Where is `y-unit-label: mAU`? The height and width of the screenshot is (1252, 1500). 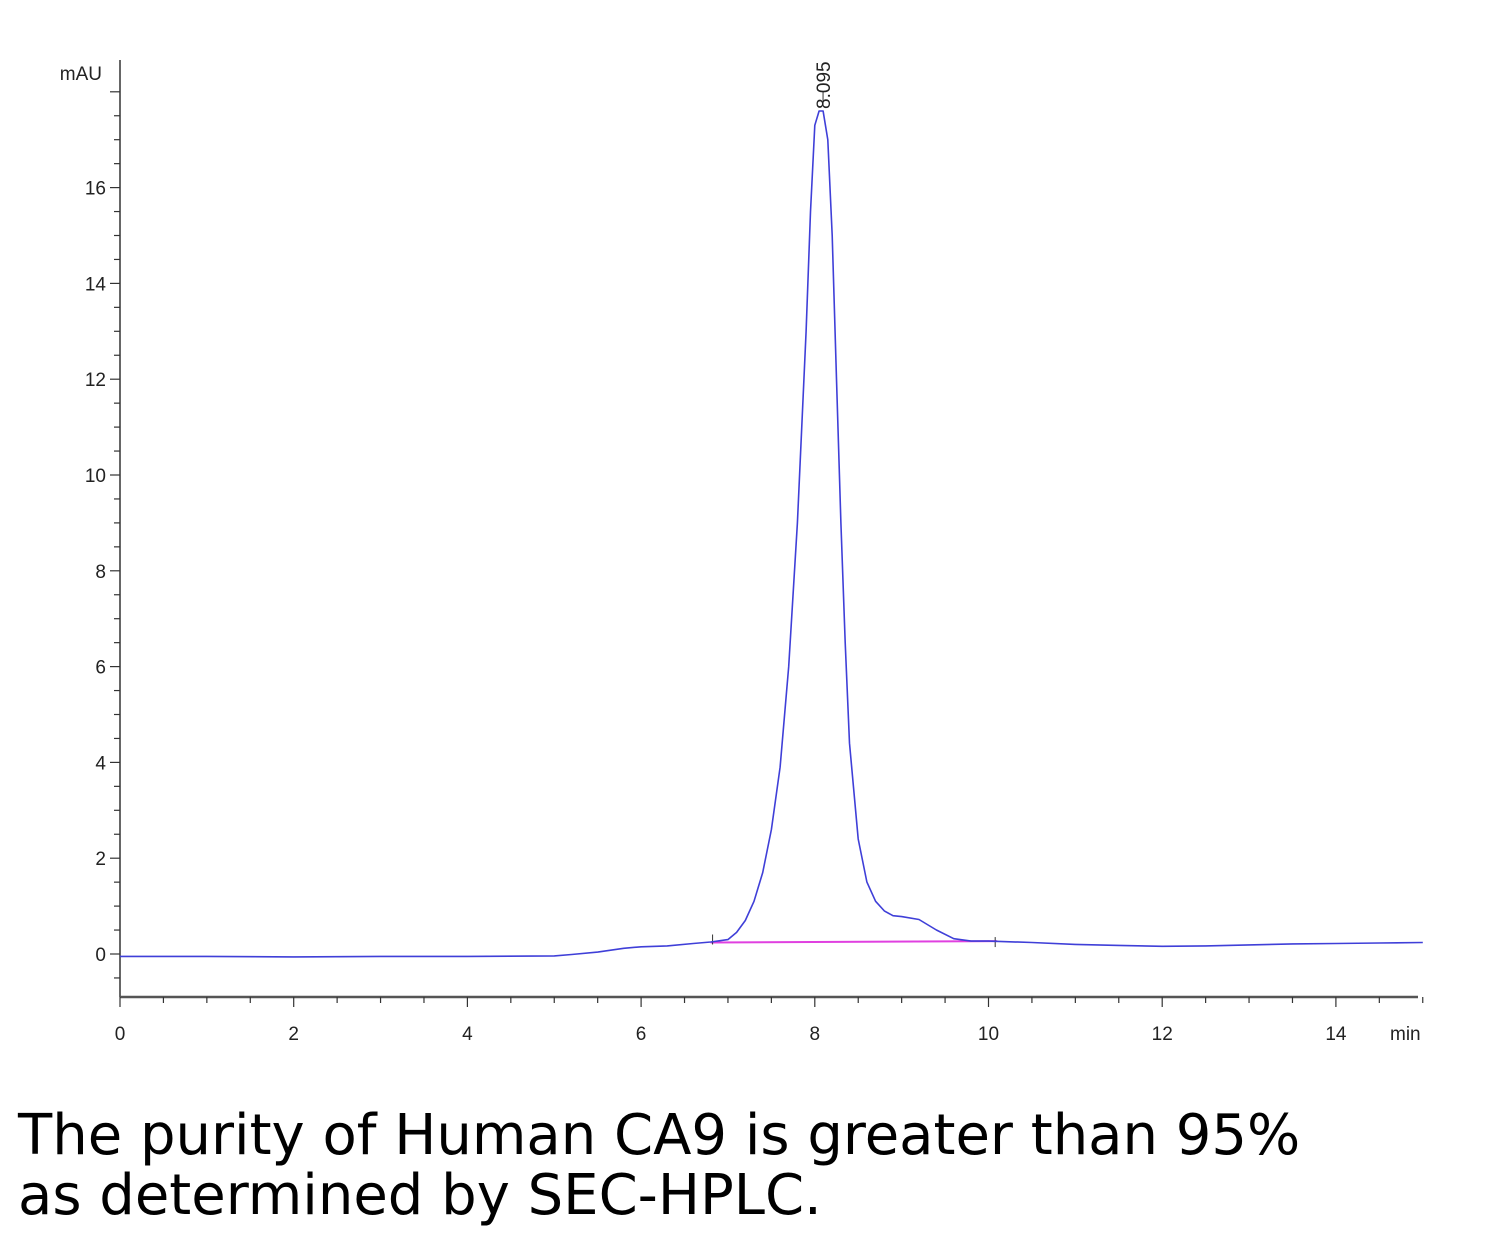
y-unit-label: mAU is located at coordinates (81, 74).